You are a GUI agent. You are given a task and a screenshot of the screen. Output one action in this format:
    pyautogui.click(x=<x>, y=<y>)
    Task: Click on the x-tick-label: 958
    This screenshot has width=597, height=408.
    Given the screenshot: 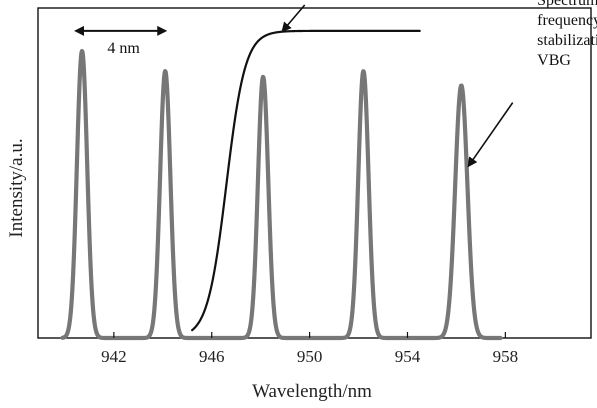 What is the action you would take?
    pyautogui.click(x=506, y=356)
    